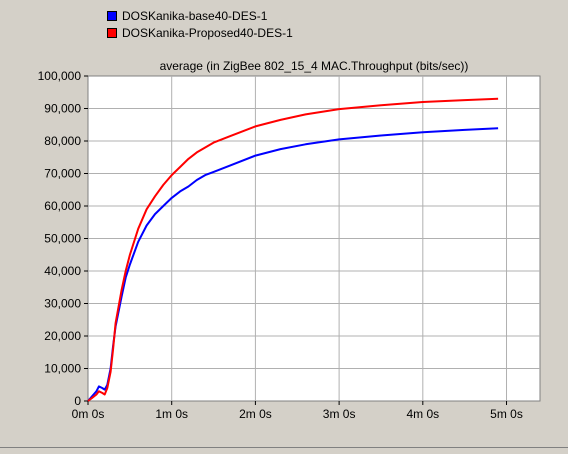 The height and width of the screenshot is (454, 568). What do you see at coordinates (284, 447) in the screenshot?
I see `window-bottom-border` at bounding box center [284, 447].